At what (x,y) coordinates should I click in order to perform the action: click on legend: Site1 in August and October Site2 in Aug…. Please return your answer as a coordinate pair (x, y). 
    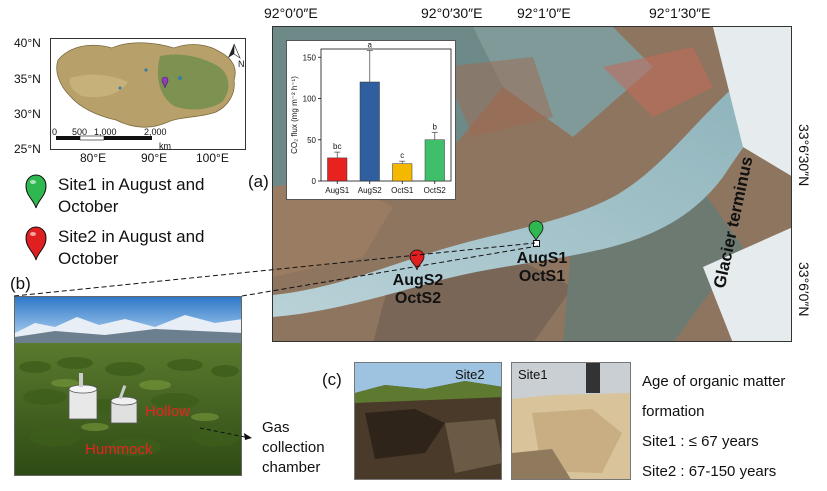
    Looking at the image, I should click on (130, 220).